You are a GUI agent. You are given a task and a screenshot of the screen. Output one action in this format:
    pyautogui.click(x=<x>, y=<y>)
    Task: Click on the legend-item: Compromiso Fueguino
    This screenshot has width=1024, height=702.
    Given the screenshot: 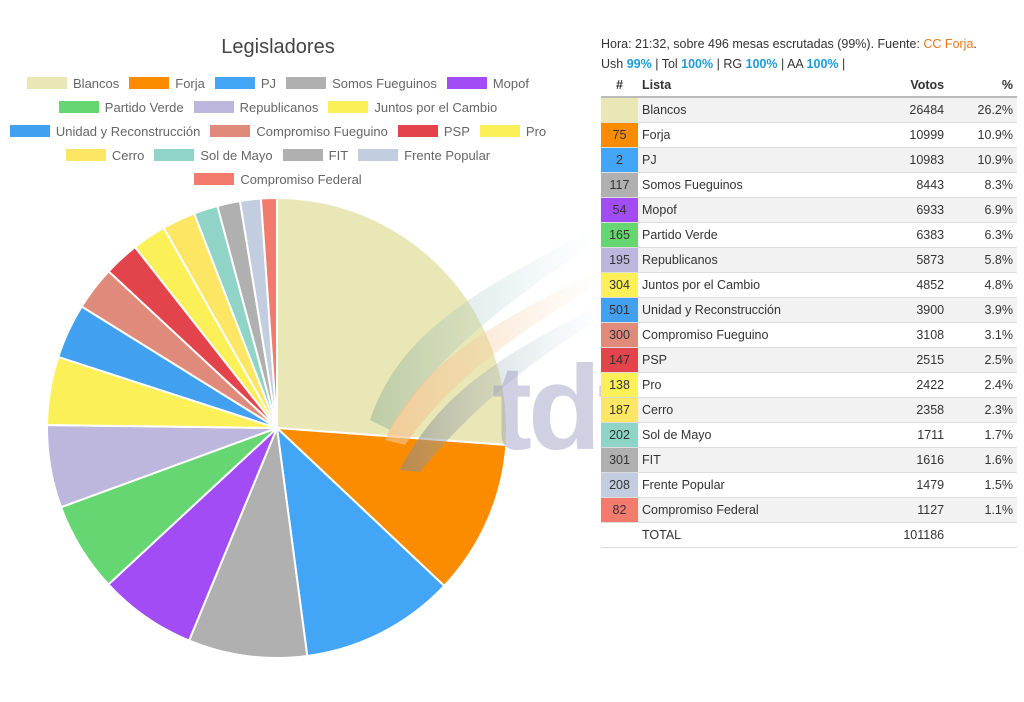 What is the action you would take?
    pyautogui.click(x=299, y=131)
    